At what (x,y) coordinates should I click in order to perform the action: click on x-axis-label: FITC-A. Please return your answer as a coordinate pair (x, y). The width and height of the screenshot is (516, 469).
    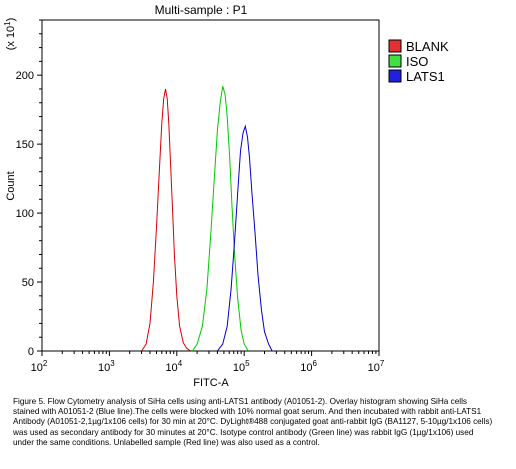
    Looking at the image, I should click on (211, 383).